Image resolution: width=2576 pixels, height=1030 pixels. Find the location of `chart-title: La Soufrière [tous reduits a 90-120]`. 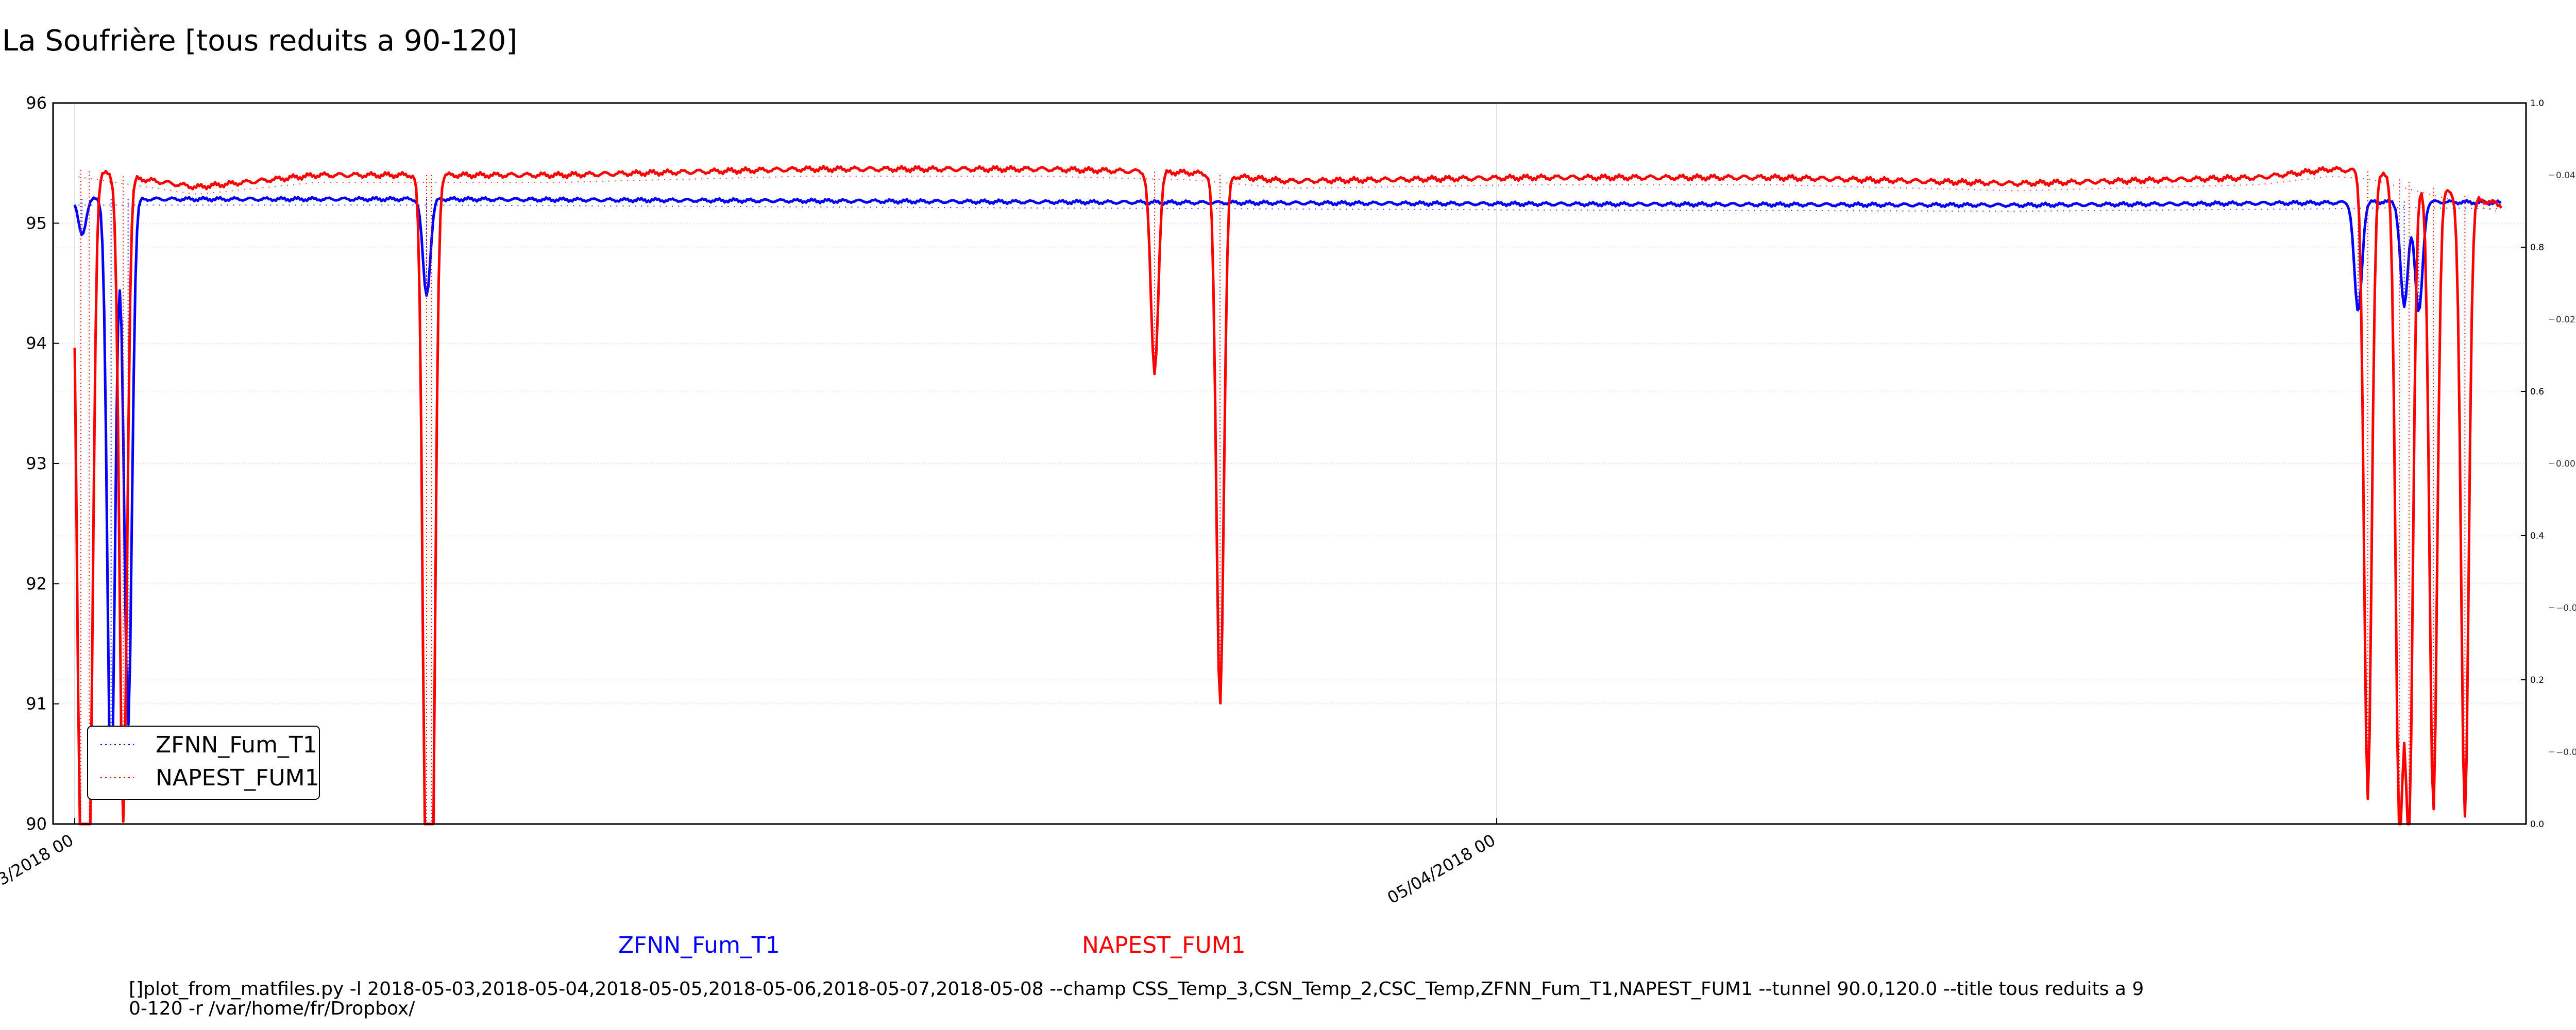

chart-title: La Soufrière [tous reduits a 90-120] is located at coordinates (259, 41).